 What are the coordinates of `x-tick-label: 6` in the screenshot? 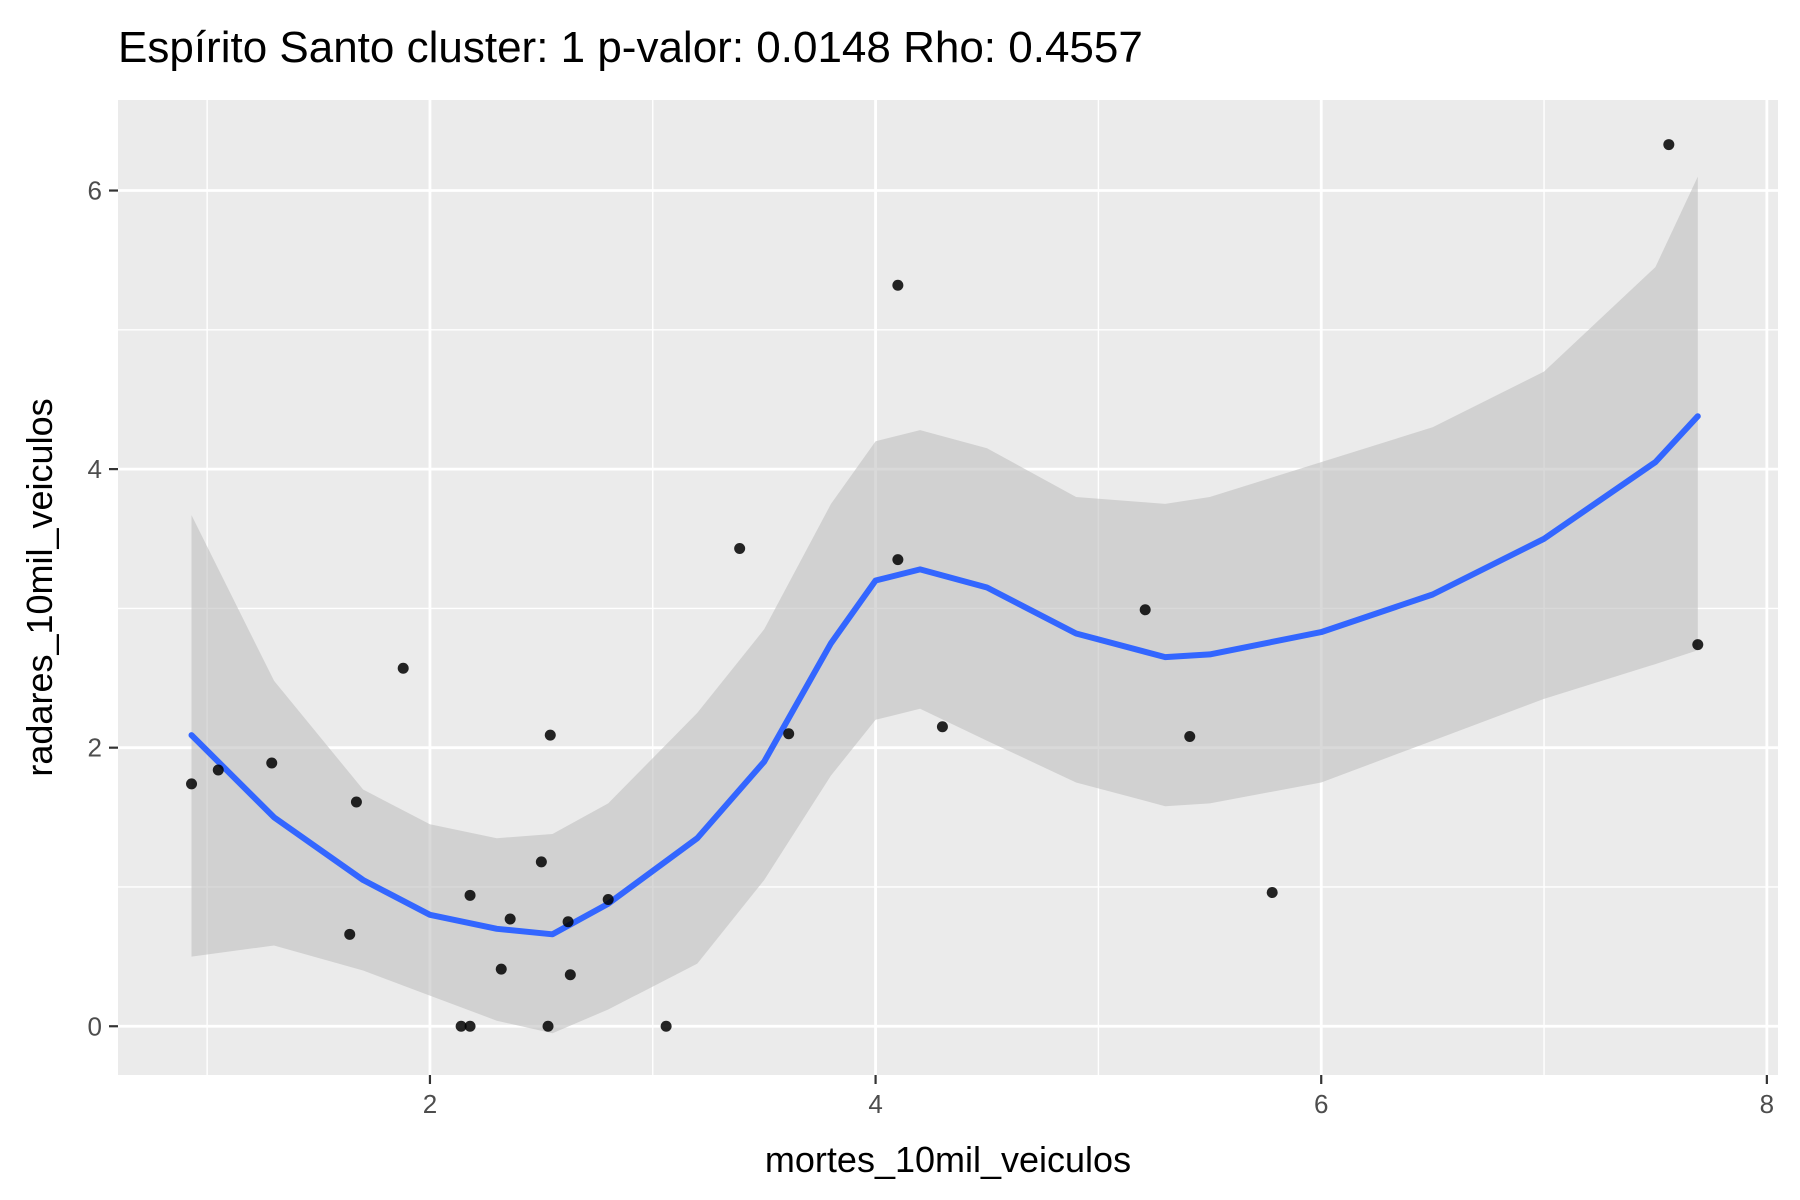 It's located at (1321, 1104).